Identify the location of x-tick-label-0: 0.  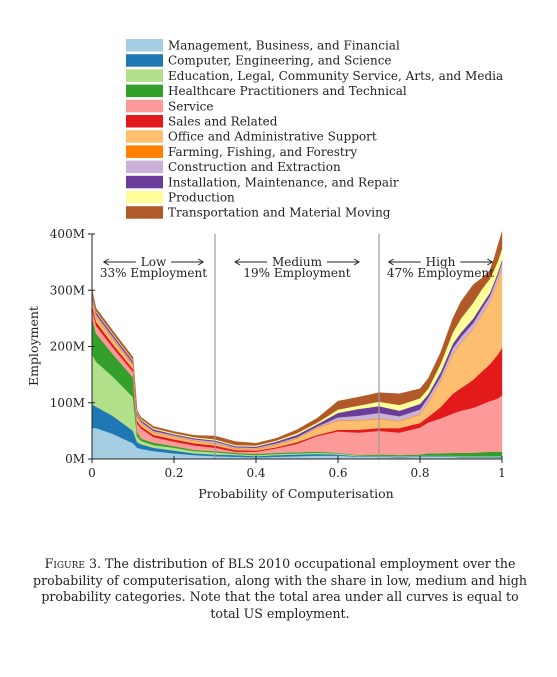
(92, 473).